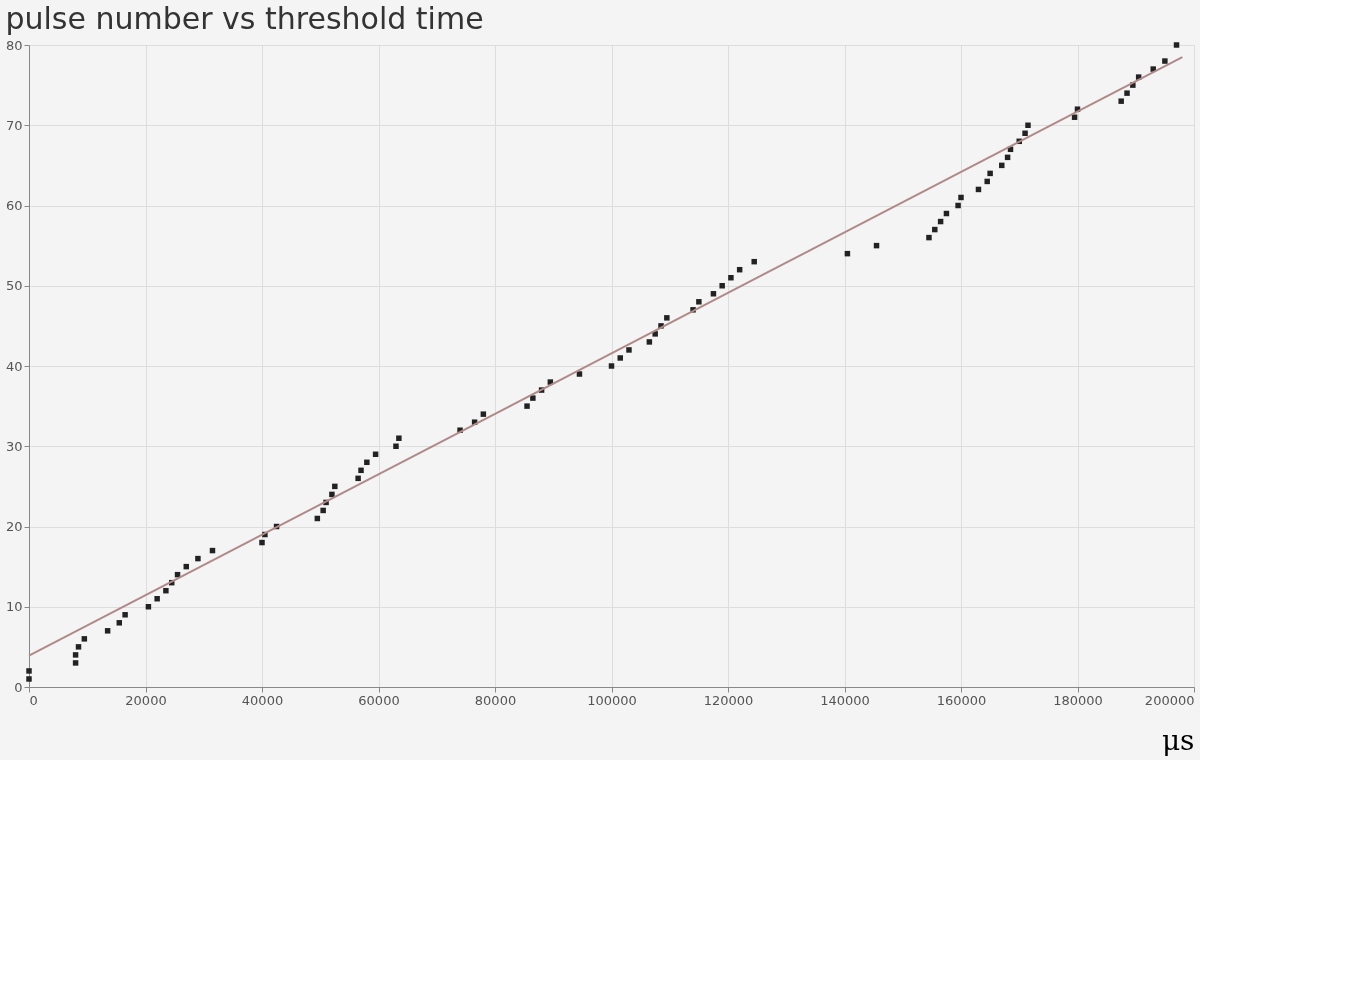 The width and height of the screenshot is (1363, 995). What do you see at coordinates (33, 700) in the screenshot?
I see `x-tick-label: 0` at bounding box center [33, 700].